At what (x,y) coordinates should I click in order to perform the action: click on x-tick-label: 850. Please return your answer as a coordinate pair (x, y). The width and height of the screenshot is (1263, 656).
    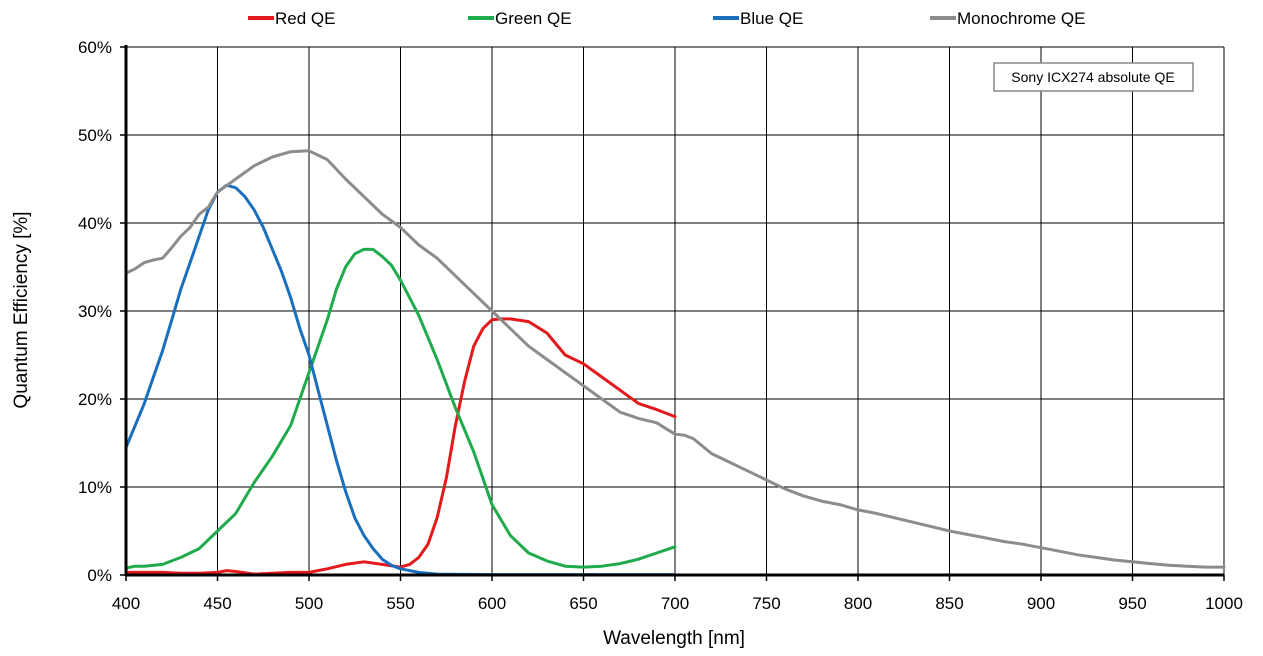
    Looking at the image, I should click on (949, 603).